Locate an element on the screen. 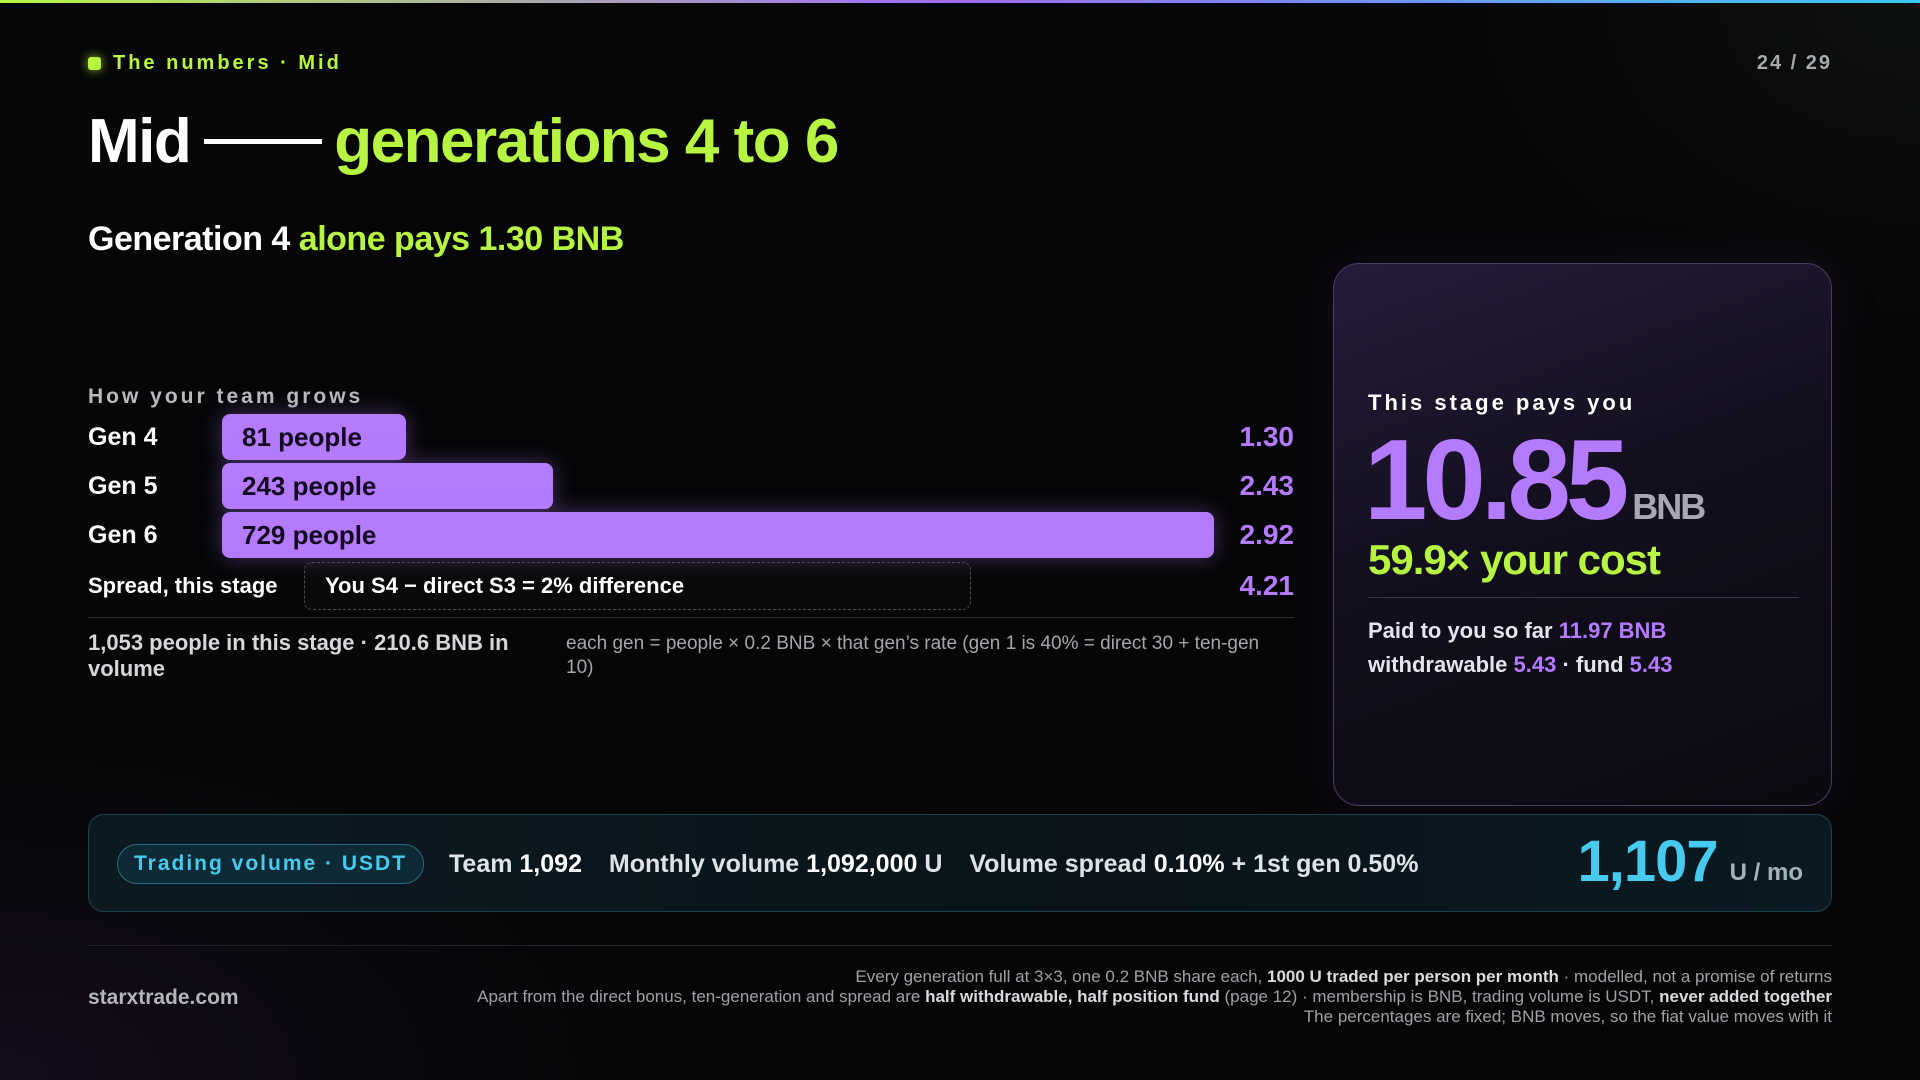 This screenshot has width=1920, height=1080. gen-row: Gen 4 81 people 1.30 is located at coordinates (691, 437).